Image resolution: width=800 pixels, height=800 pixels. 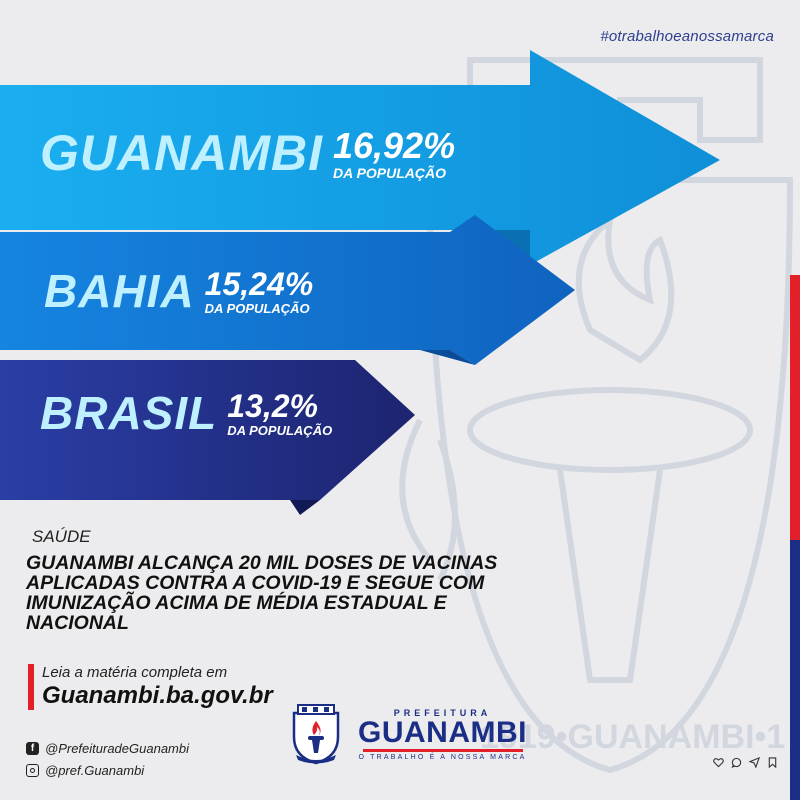 I want to click on heart-icon, so click(x=718, y=762).